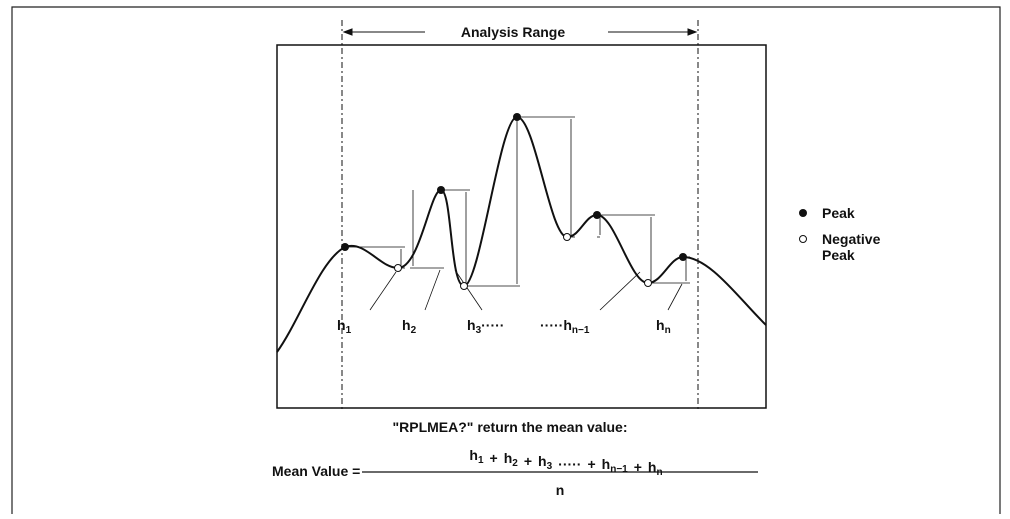 This screenshot has height=519, width=1010. I want to click on legend-peak: Peak, so click(838, 213).